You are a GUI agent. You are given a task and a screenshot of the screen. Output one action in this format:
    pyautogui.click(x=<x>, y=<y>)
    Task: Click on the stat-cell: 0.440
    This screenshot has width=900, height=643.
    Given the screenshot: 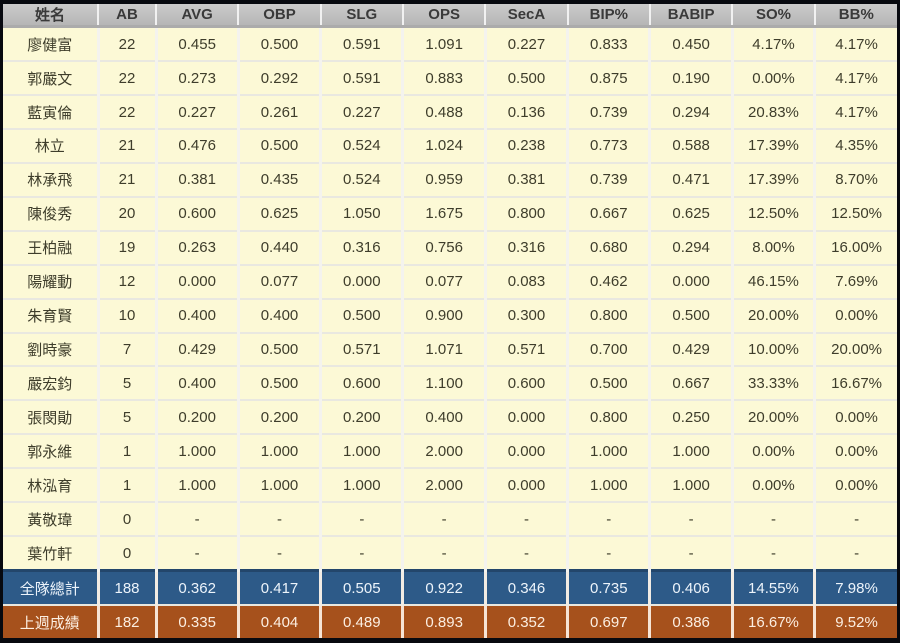 What is the action you would take?
    pyautogui.click(x=279, y=247)
    